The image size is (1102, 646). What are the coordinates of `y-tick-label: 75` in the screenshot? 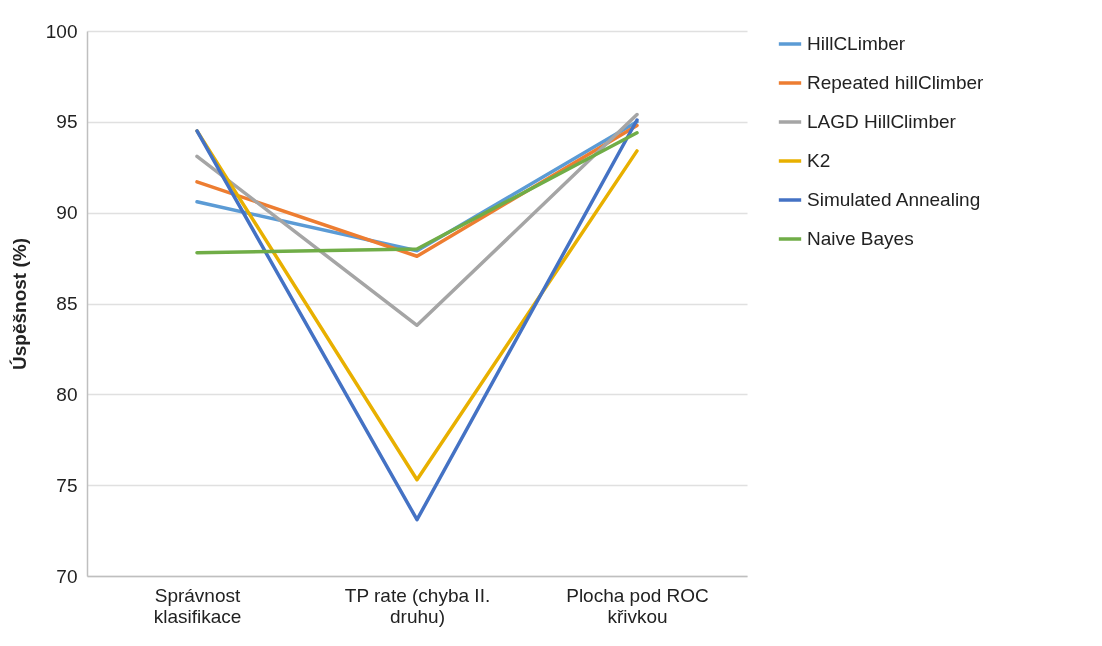 It's located at (67, 485).